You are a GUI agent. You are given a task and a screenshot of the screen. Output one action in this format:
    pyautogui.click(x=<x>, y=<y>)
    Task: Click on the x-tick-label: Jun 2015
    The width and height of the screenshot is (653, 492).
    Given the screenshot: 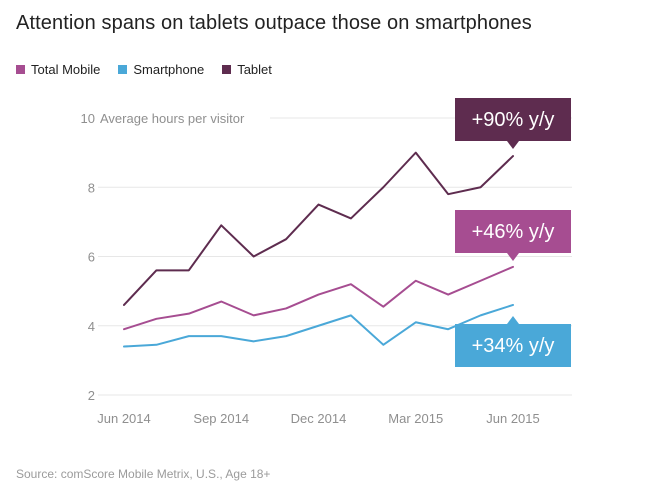 What is the action you would take?
    pyautogui.click(x=513, y=418)
    